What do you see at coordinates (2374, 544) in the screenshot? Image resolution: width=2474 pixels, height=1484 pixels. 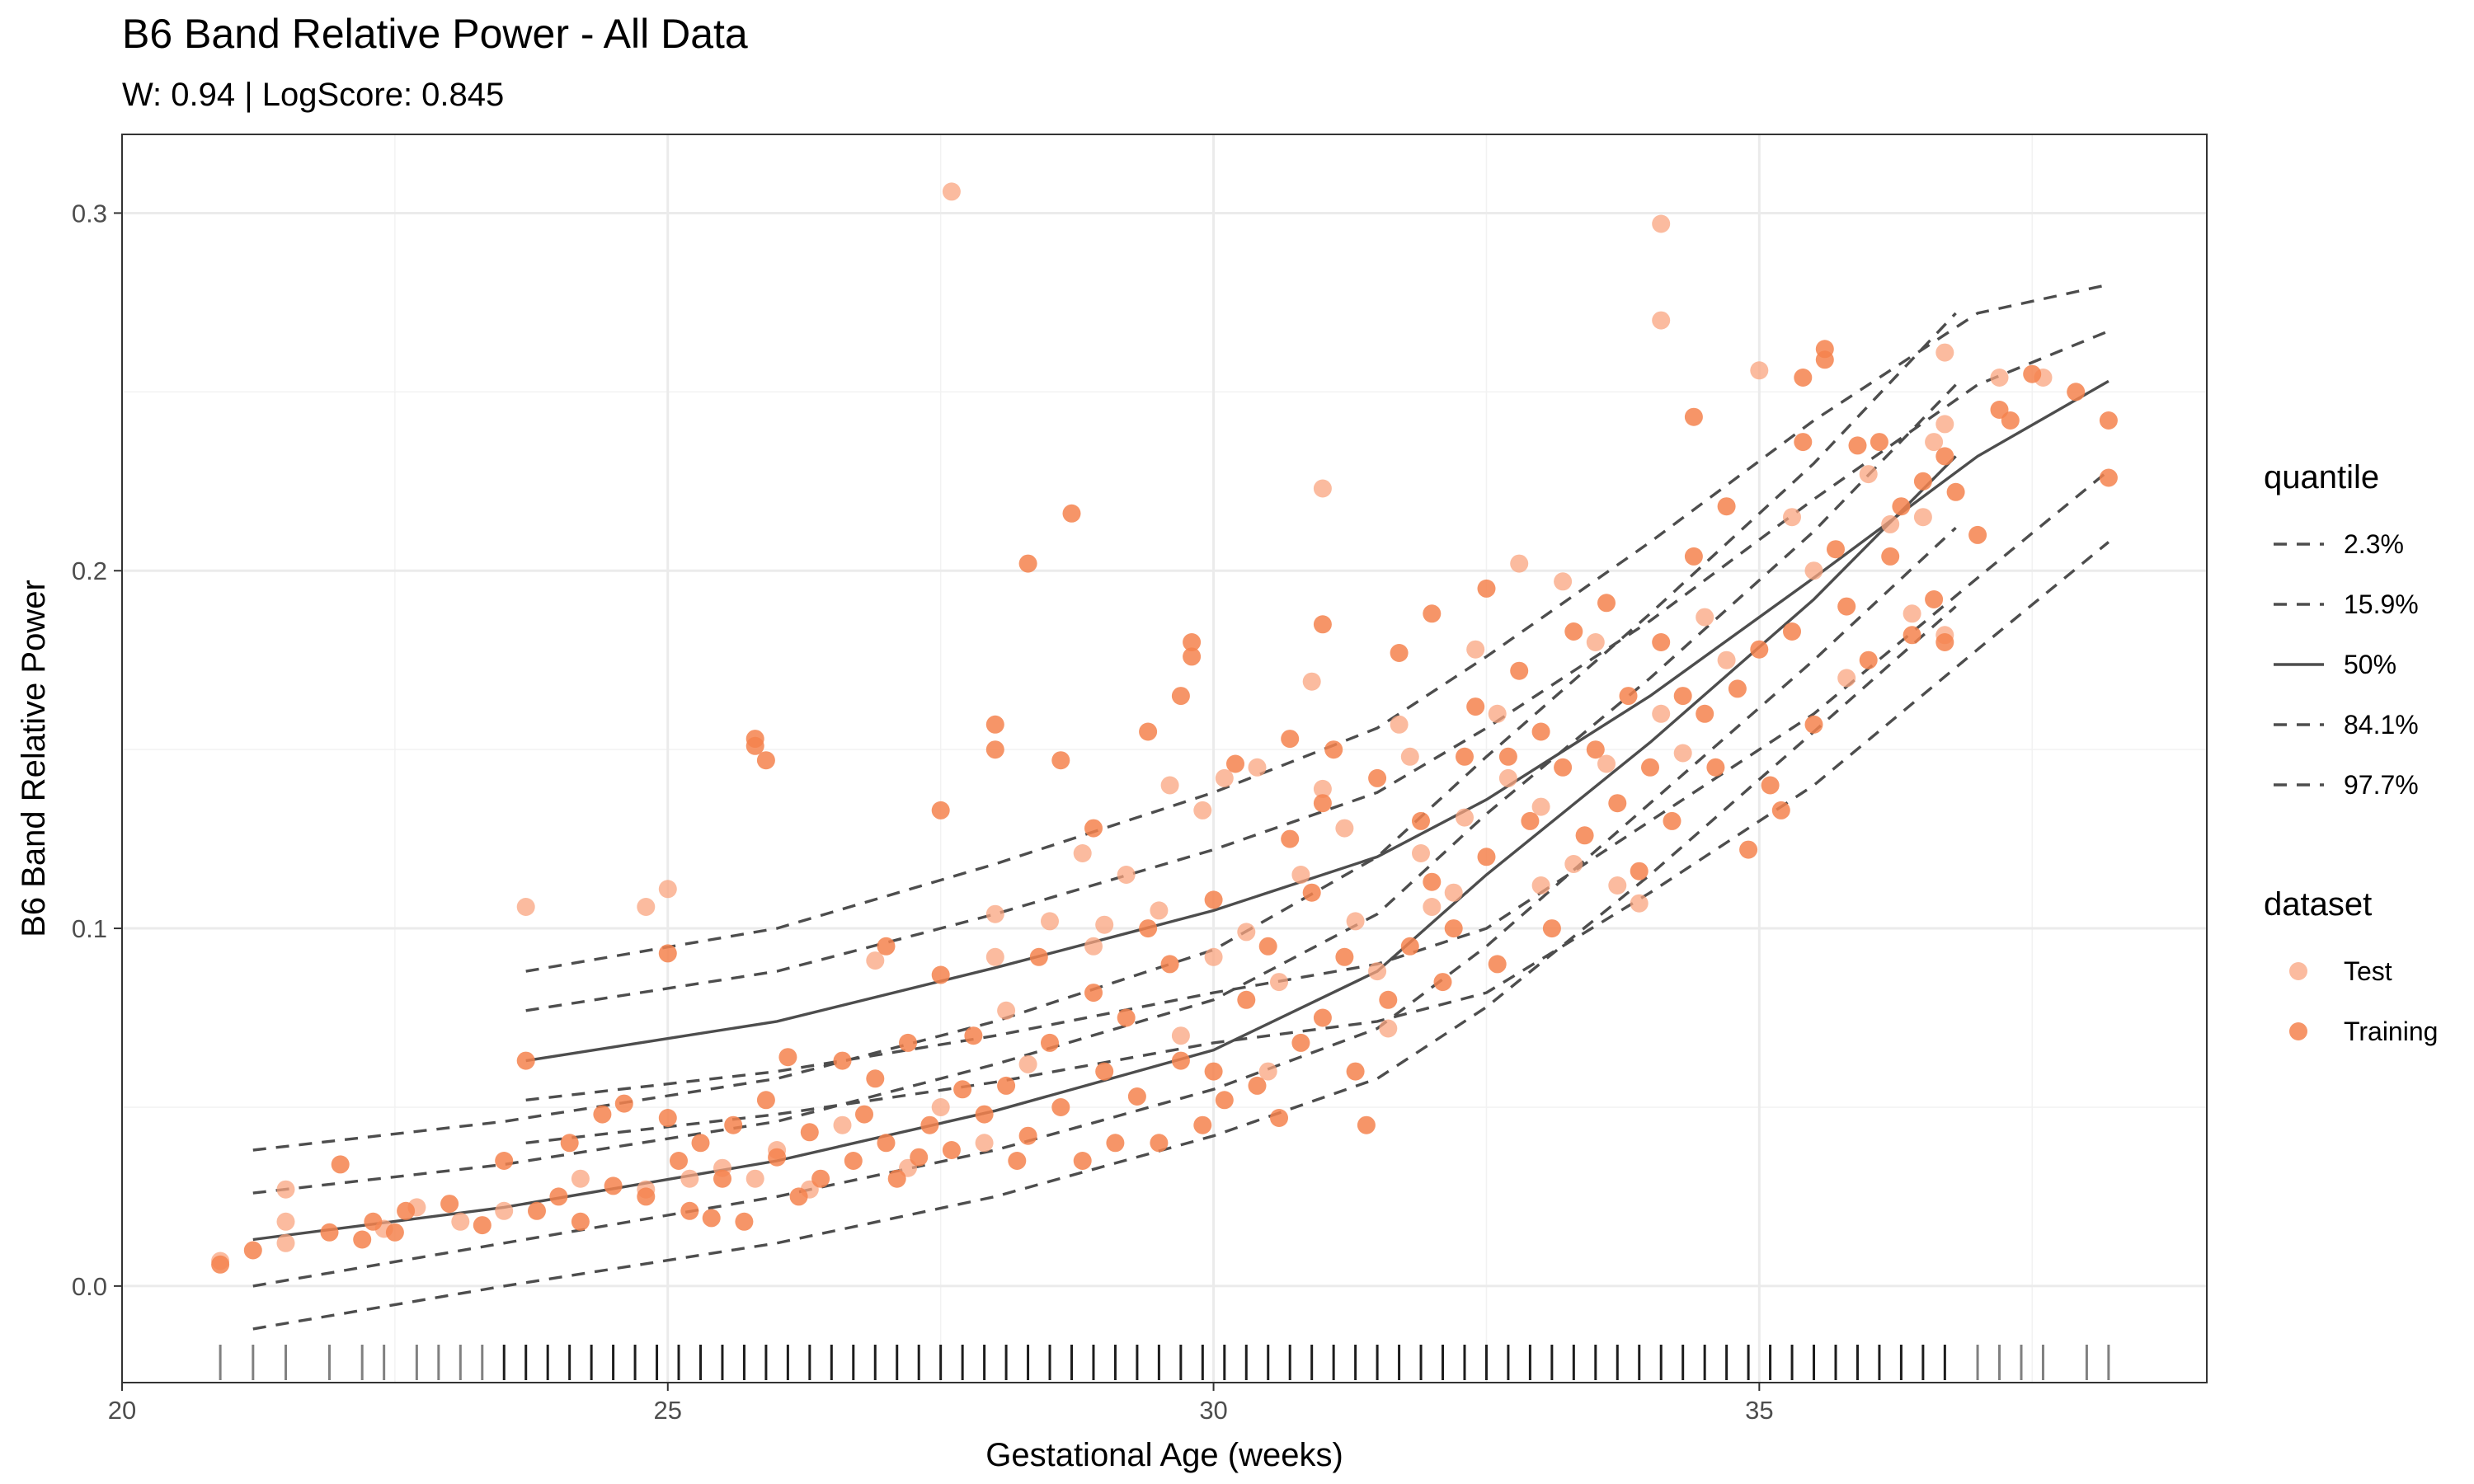 I see `quantile-legend-label: 2.3%` at bounding box center [2374, 544].